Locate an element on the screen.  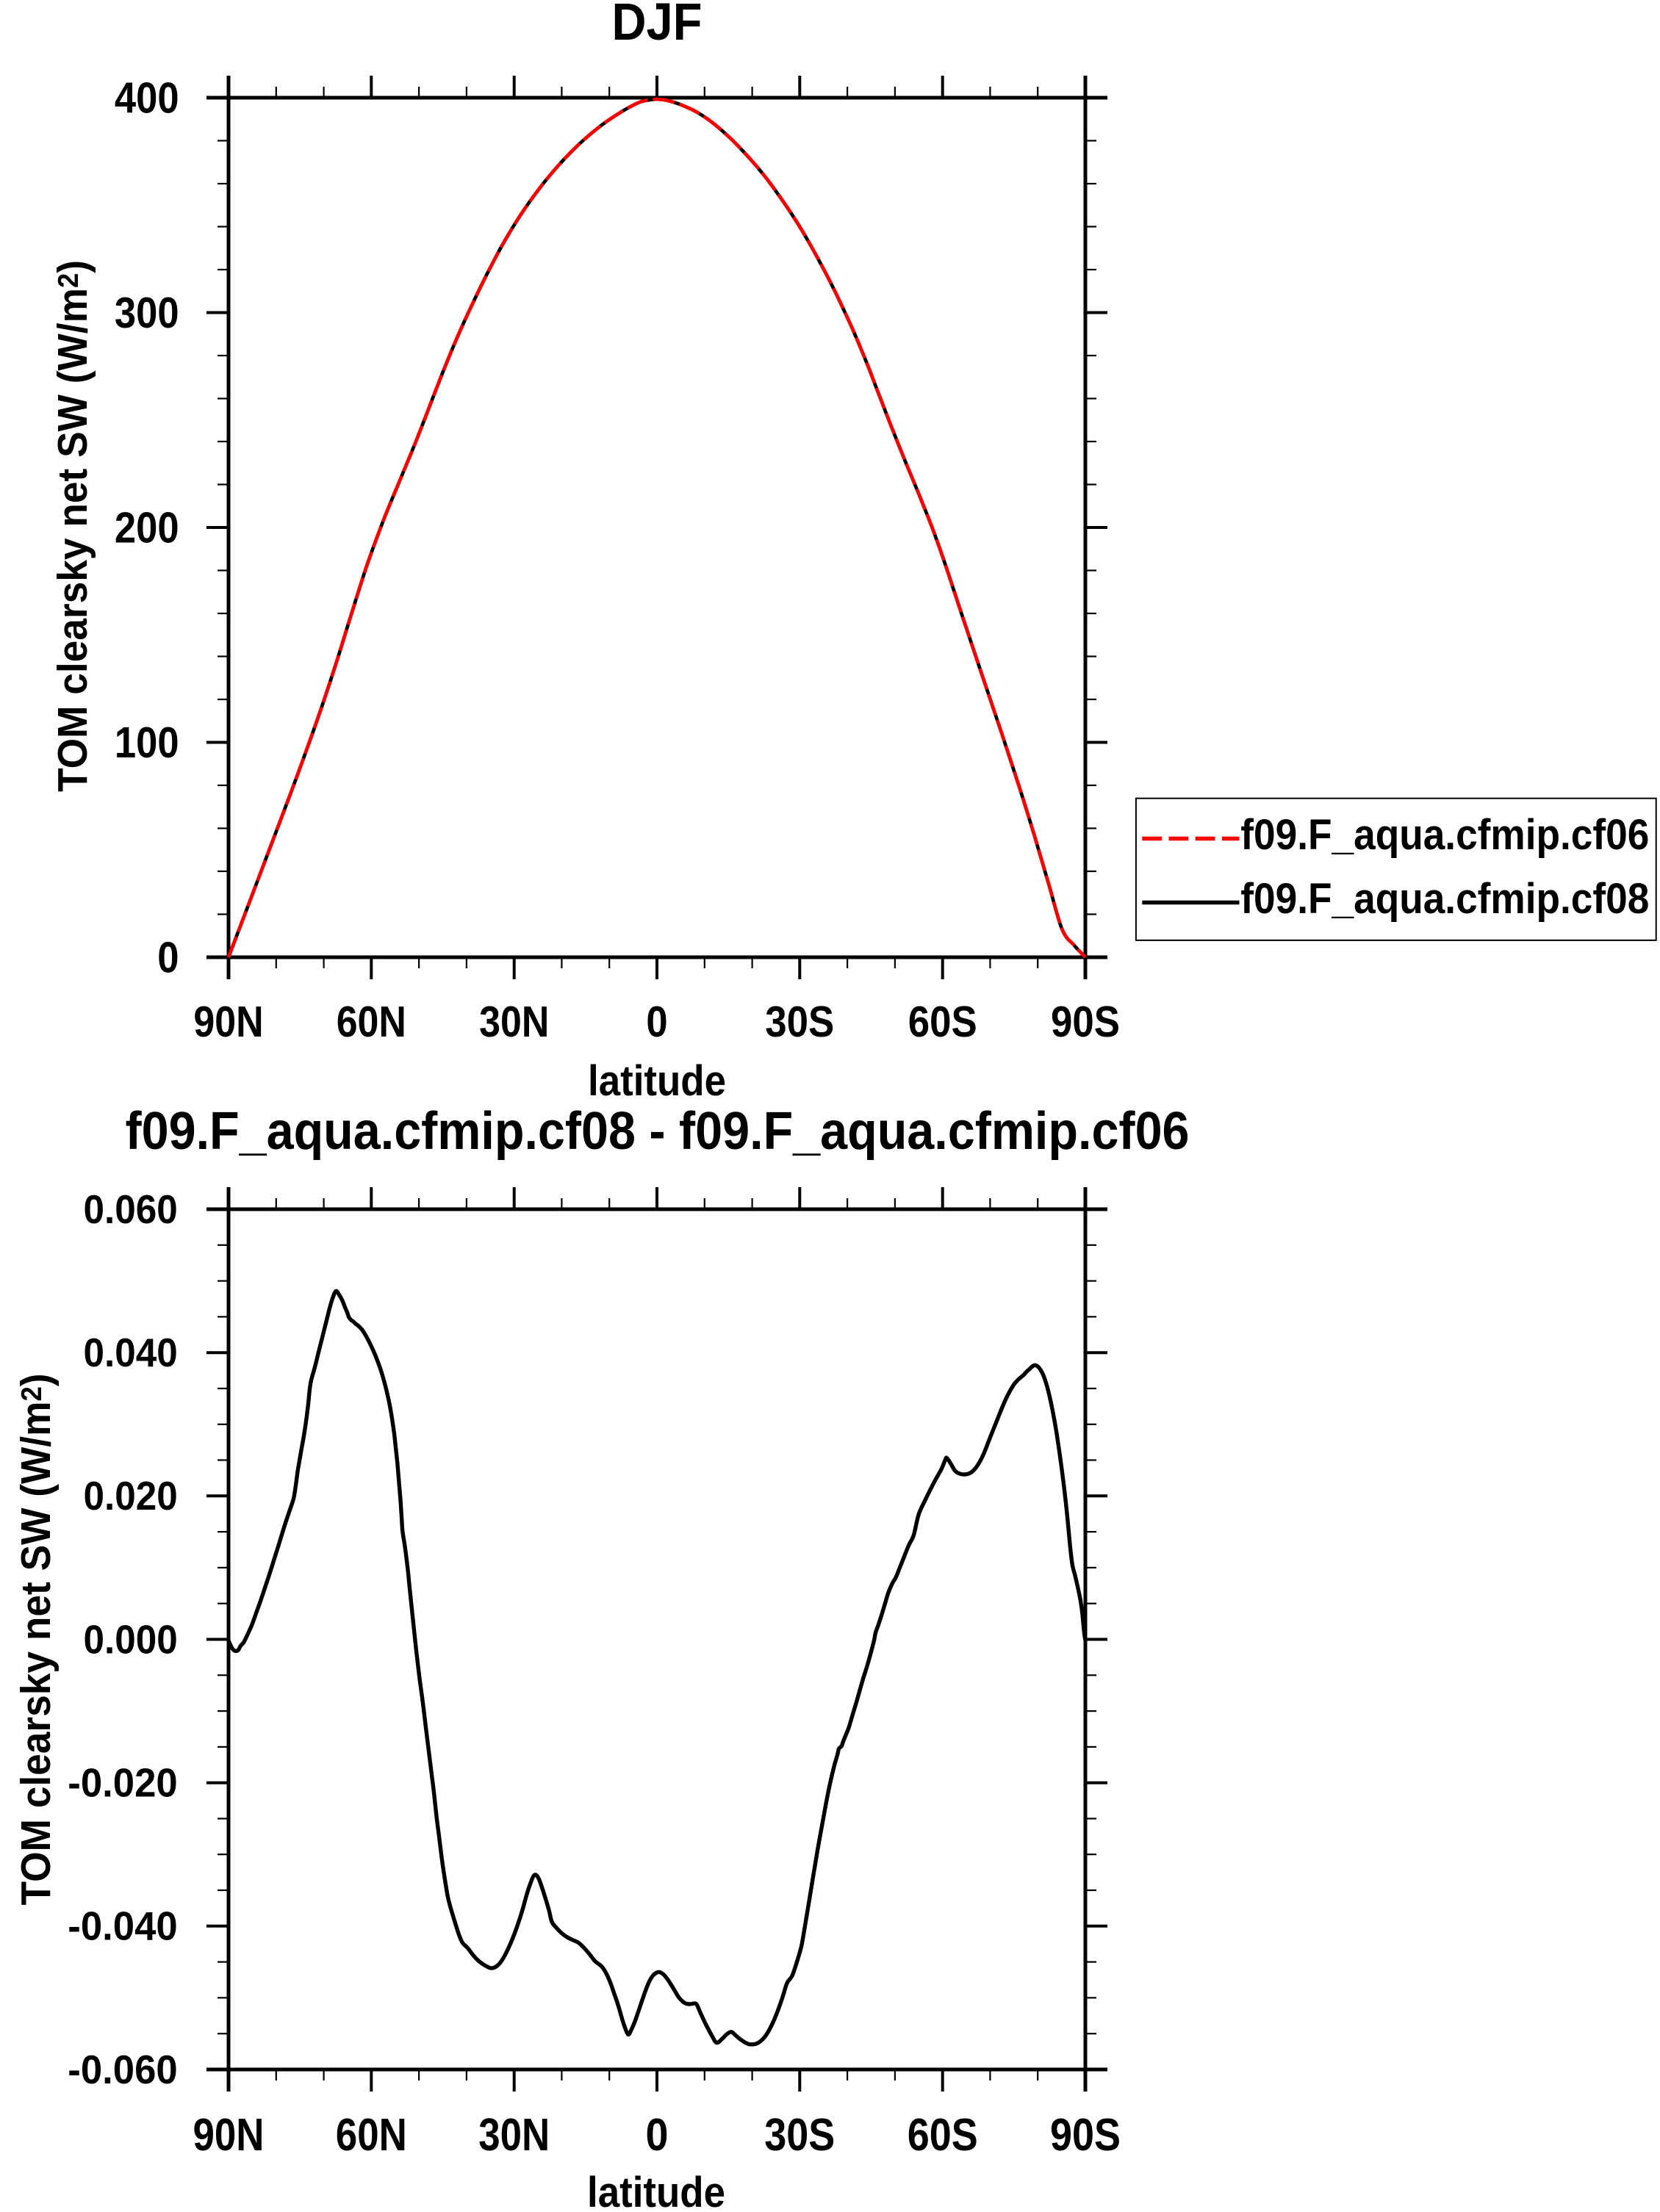
svg-text: f09.F_aqua.cfmip.cf08 is located at coordinates (1444, 899).